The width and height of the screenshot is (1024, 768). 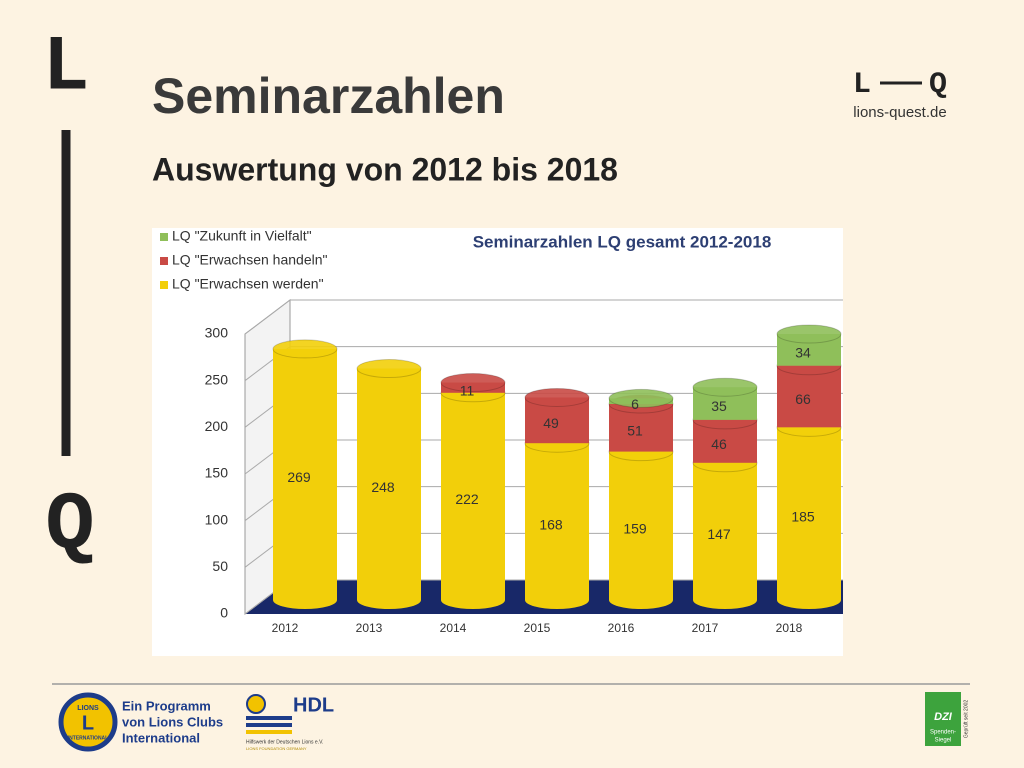 What do you see at coordinates (172, 721) in the screenshot?
I see `footer-text: von Lions Clubs` at bounding box center [172, 721].